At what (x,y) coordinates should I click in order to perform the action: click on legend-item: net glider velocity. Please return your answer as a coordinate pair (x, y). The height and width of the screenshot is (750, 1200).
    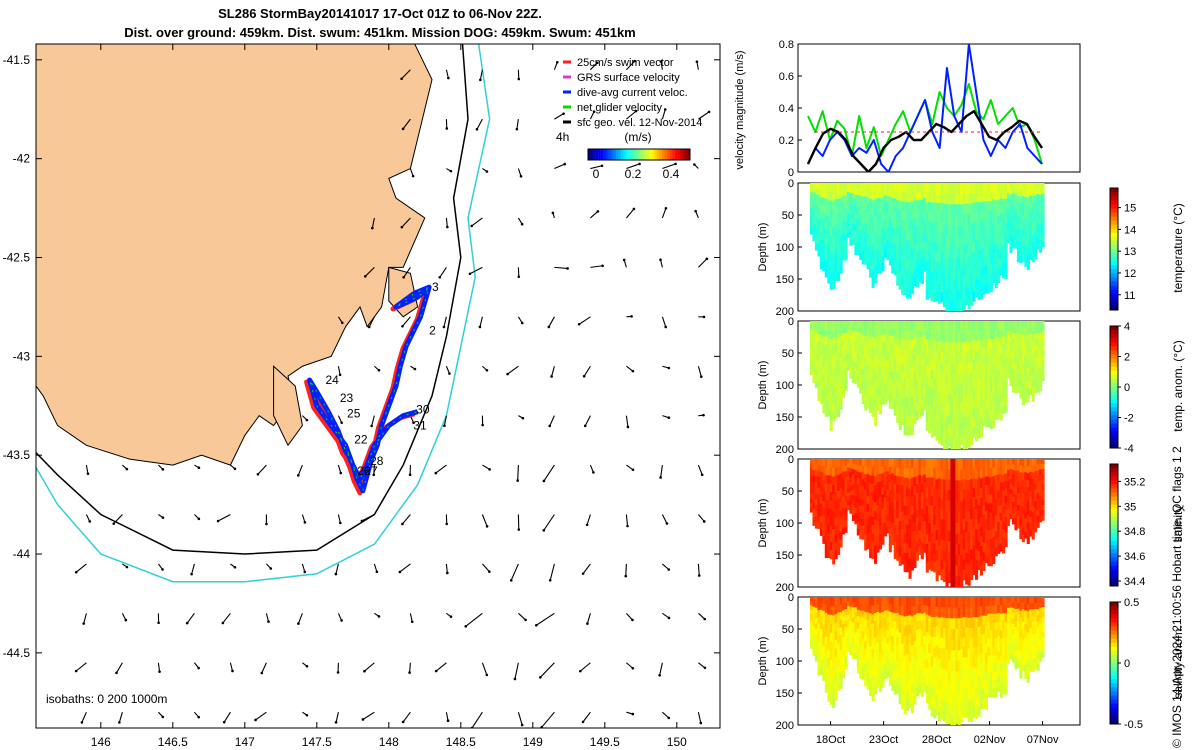
    Looking at the image, I should click on (619, 108).